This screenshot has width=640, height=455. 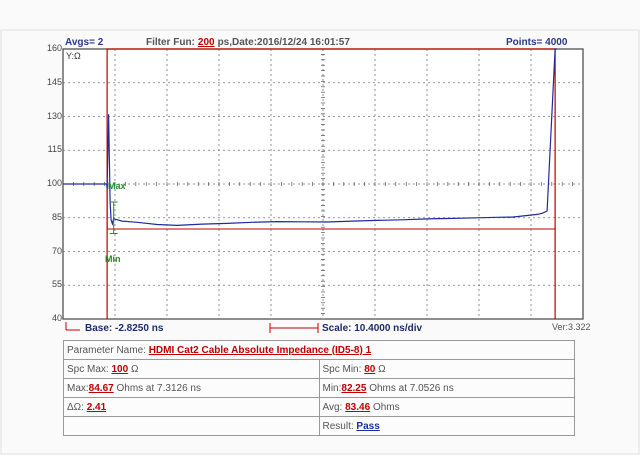 I want to click on limit-lower-line, so click(x=331, y=207).